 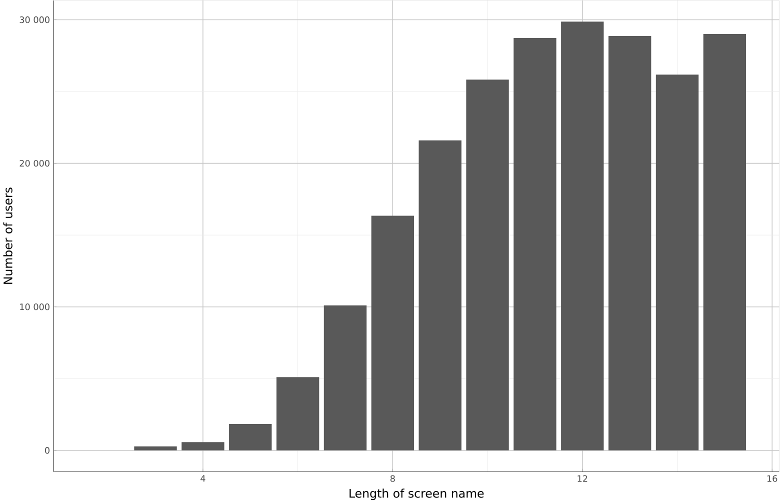 I want to click on x-tick-label: 4, so click(x=203, y=478).